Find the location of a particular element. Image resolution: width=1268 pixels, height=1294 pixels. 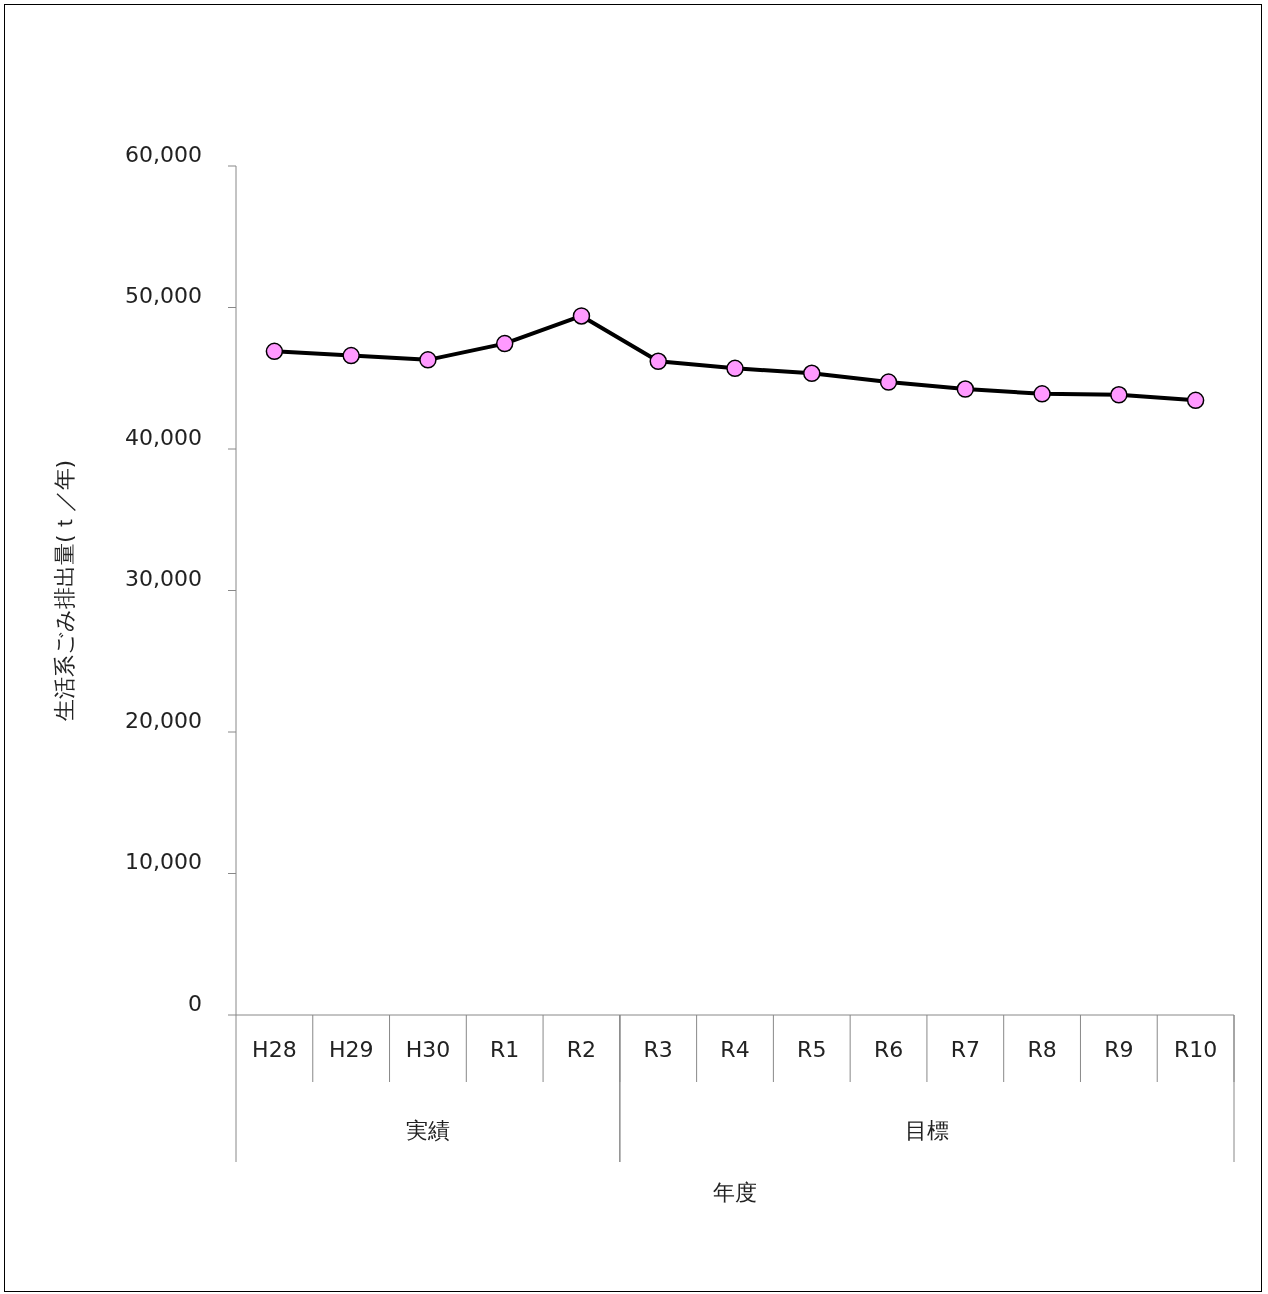

x-tick-label: R7 is located at coordinates (965, 1049).